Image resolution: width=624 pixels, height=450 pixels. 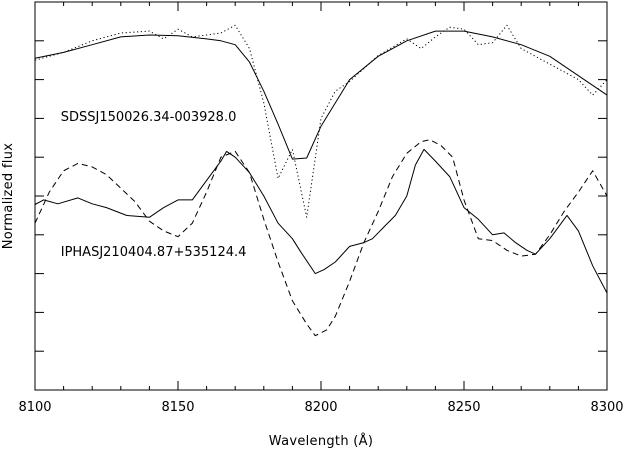 What do you see at coordinates (8, 196) in the screenshot?
I see `y-axis-label: Normalized flux` at bounding box center [8, 196].